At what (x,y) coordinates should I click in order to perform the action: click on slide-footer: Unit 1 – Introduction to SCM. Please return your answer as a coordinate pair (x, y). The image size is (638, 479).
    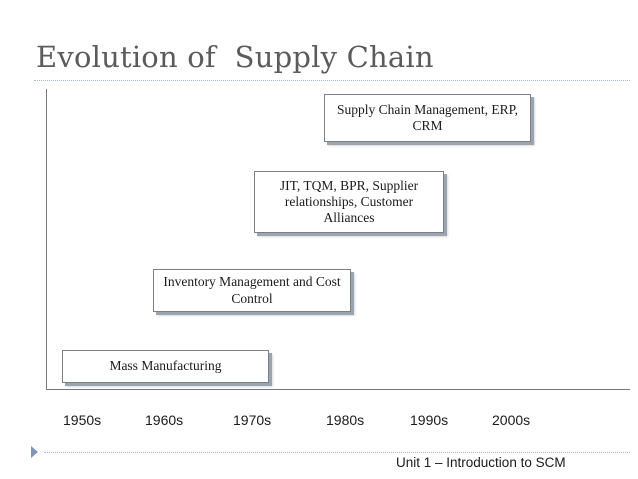
    Looking at the image, I should click on (481, 462).